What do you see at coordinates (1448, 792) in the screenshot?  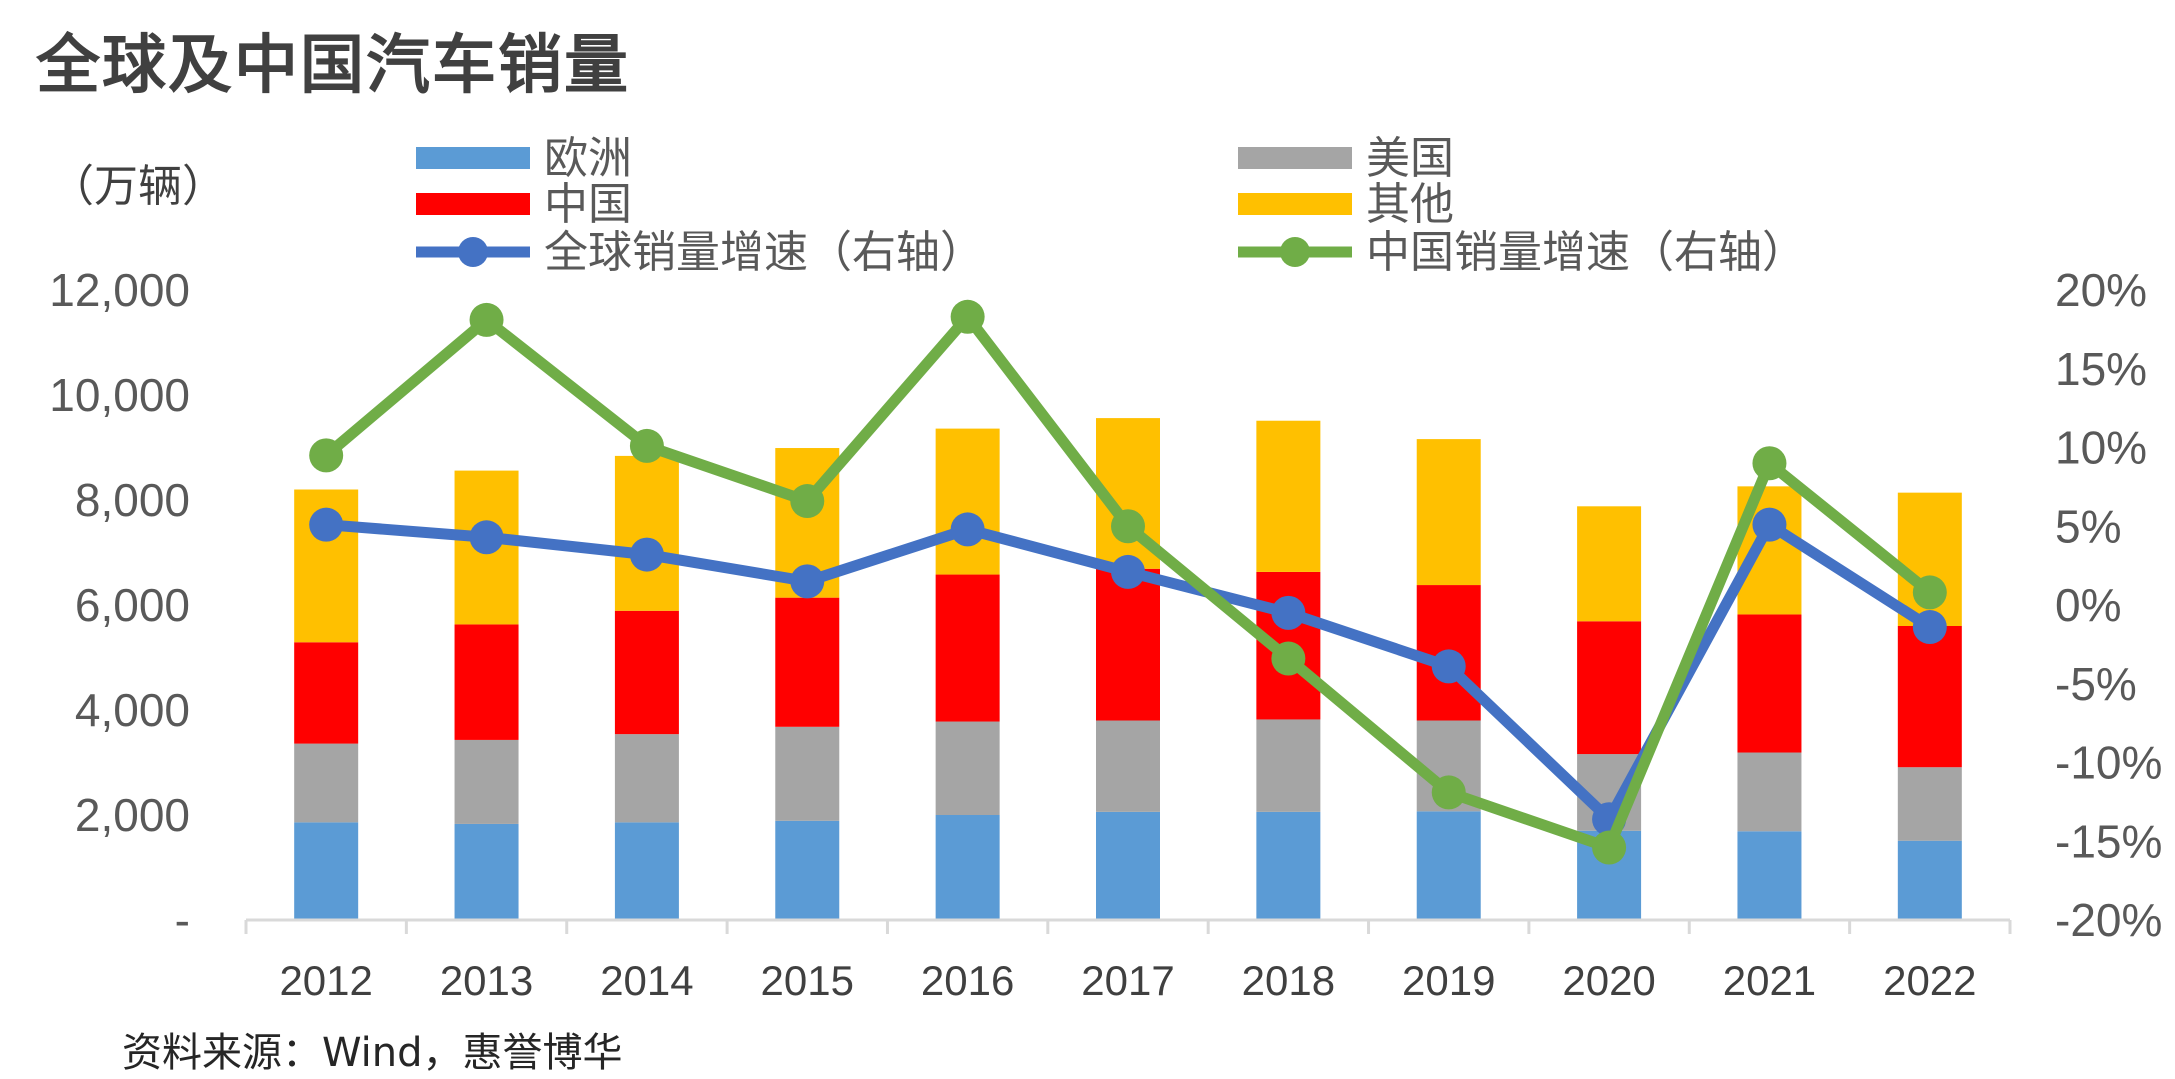 I see `point-china_growth-2019` at bounding box center [1448, 792].